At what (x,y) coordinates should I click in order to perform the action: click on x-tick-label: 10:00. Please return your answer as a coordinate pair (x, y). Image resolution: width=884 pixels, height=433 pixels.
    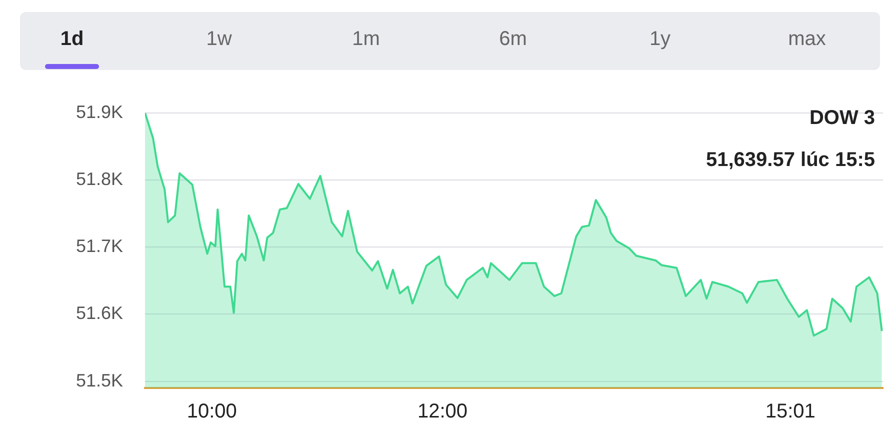
    Looking at the image, I should click on (211, 411).